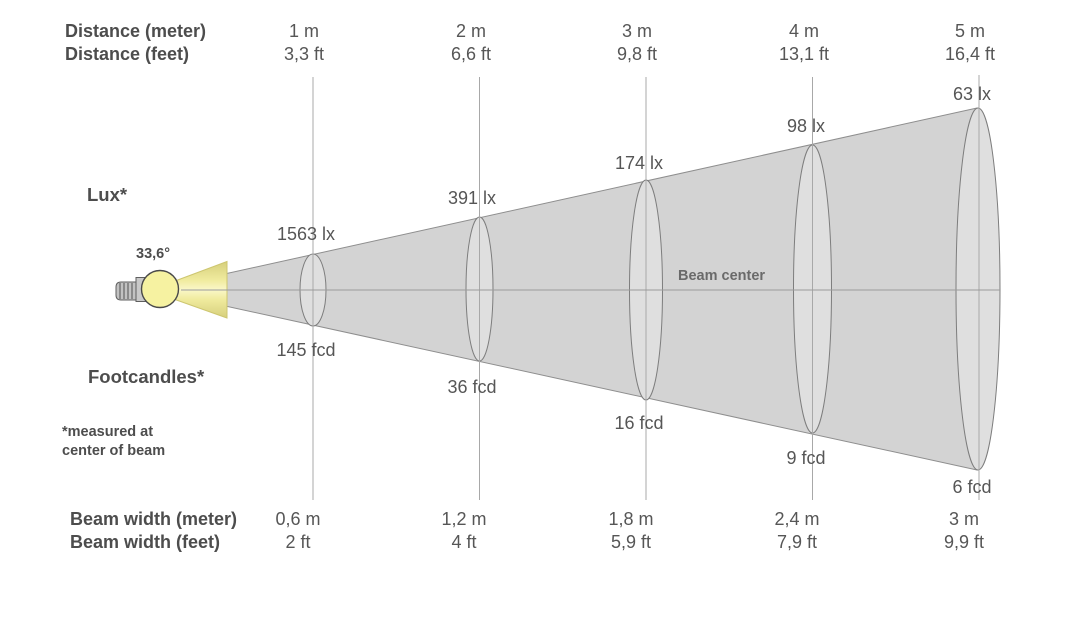  Describe the element at coordinates (154, 519) in the screenshot. I see `beam-width-meter-label: Beam width (meter)` at that location.